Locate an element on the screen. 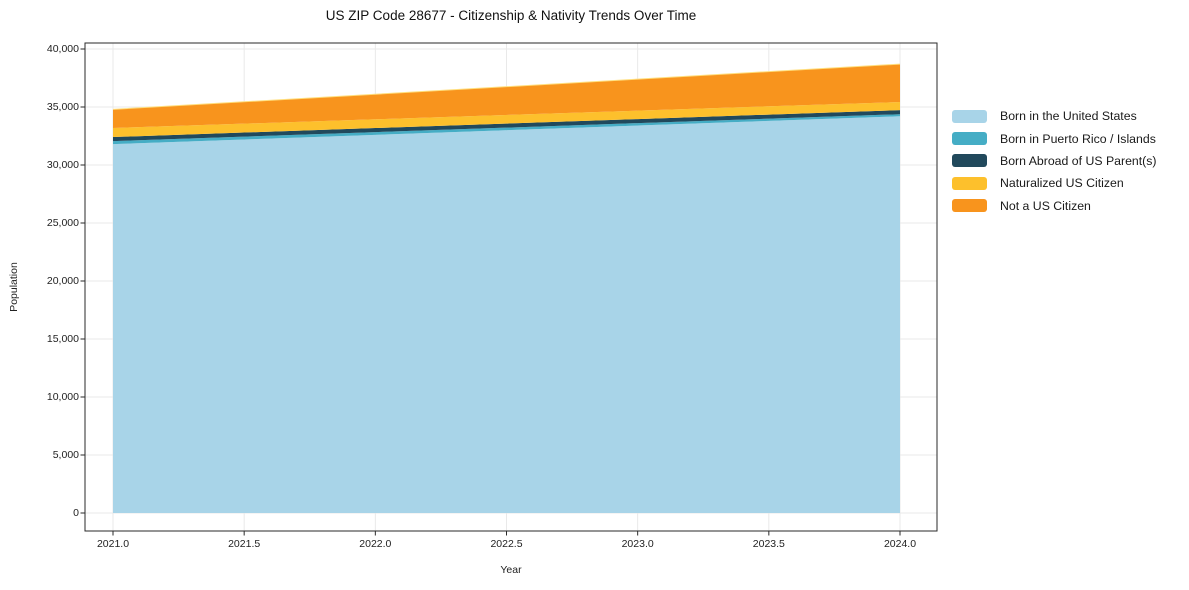 Image resolution: width=1189 pixels, height=590 pixels. y-tick-label: 10,000 is located at coordinates (62, 396).